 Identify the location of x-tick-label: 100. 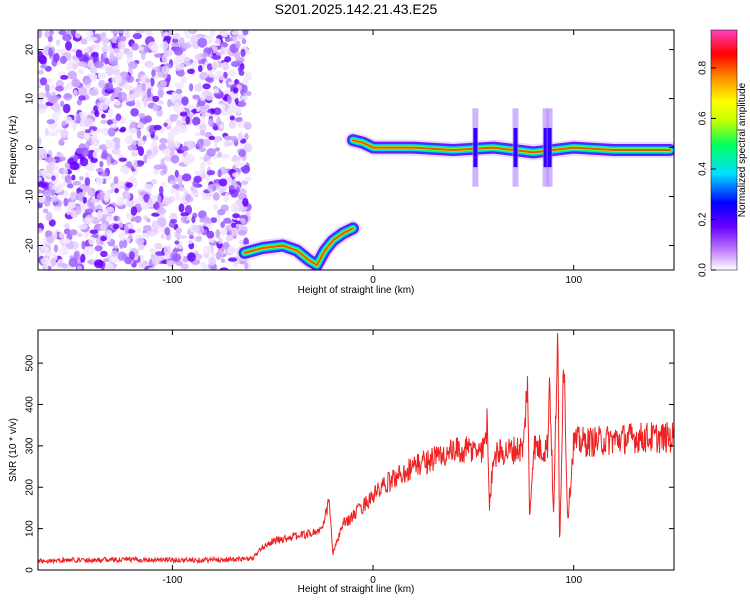
(573, 280).